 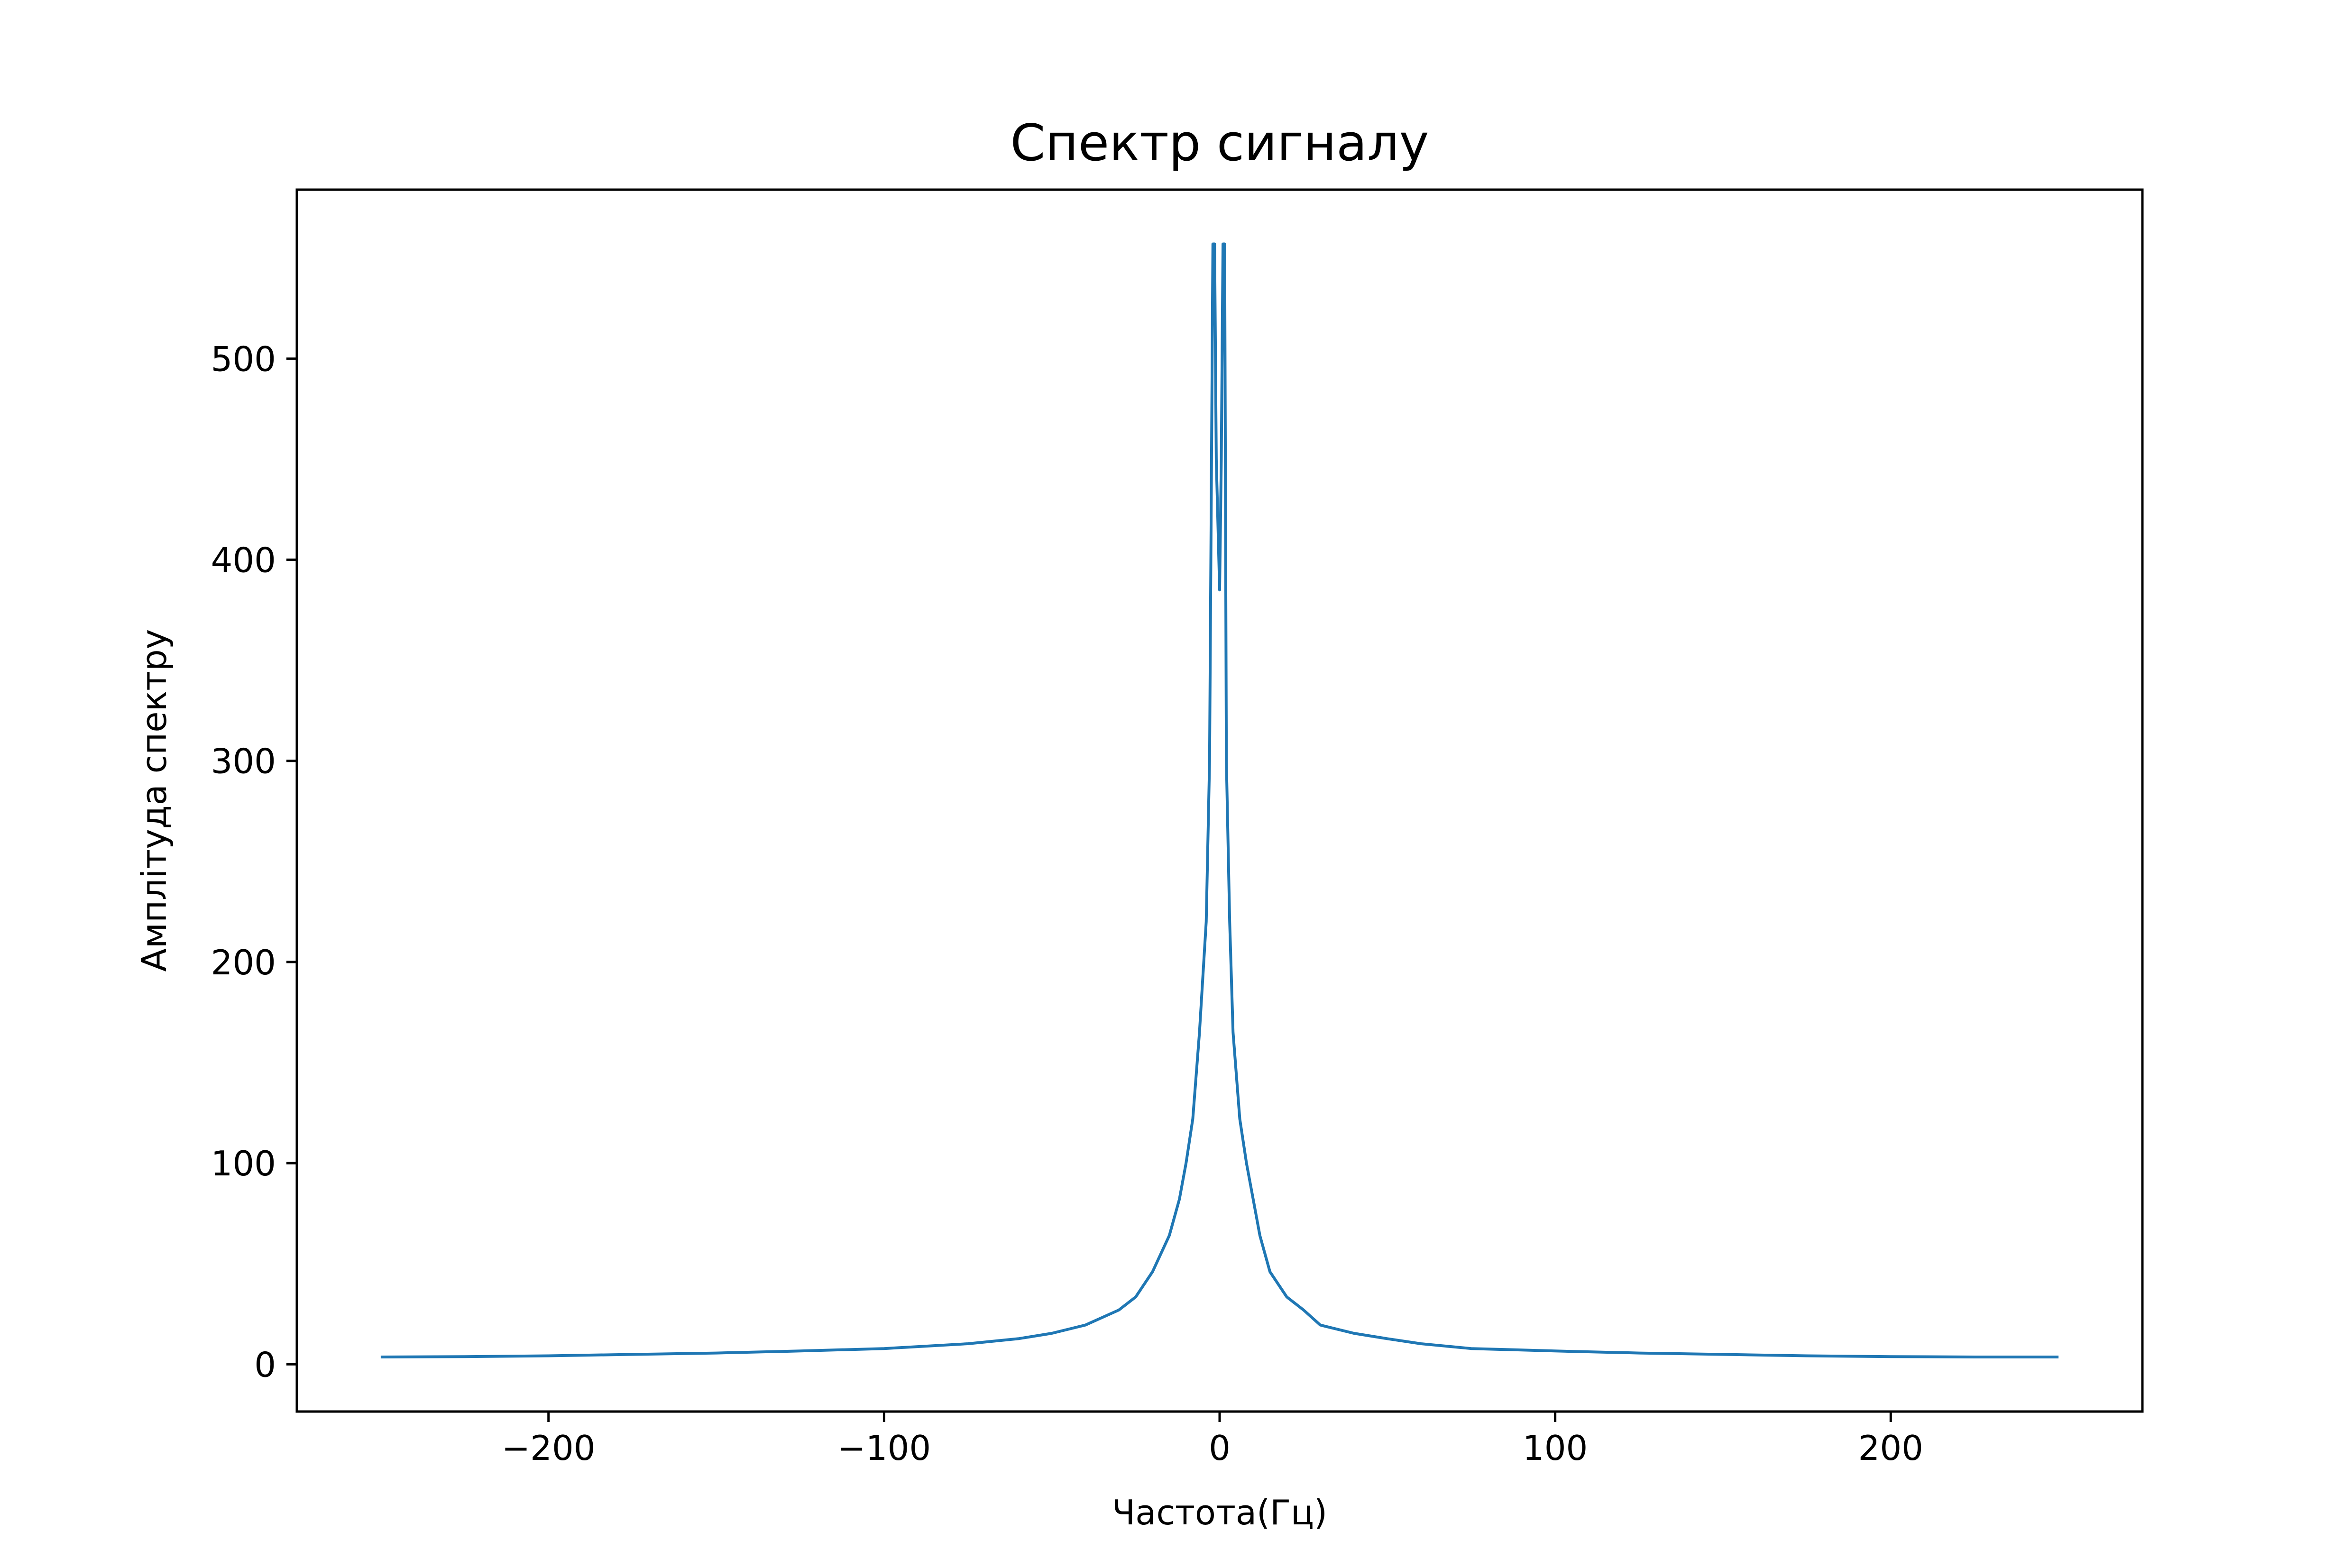 What do you see at coordinates (1219, 1512) in the screenshot?
I see `x-axis-label: Частота(Гц)` at bounding box center [1219, 1512].